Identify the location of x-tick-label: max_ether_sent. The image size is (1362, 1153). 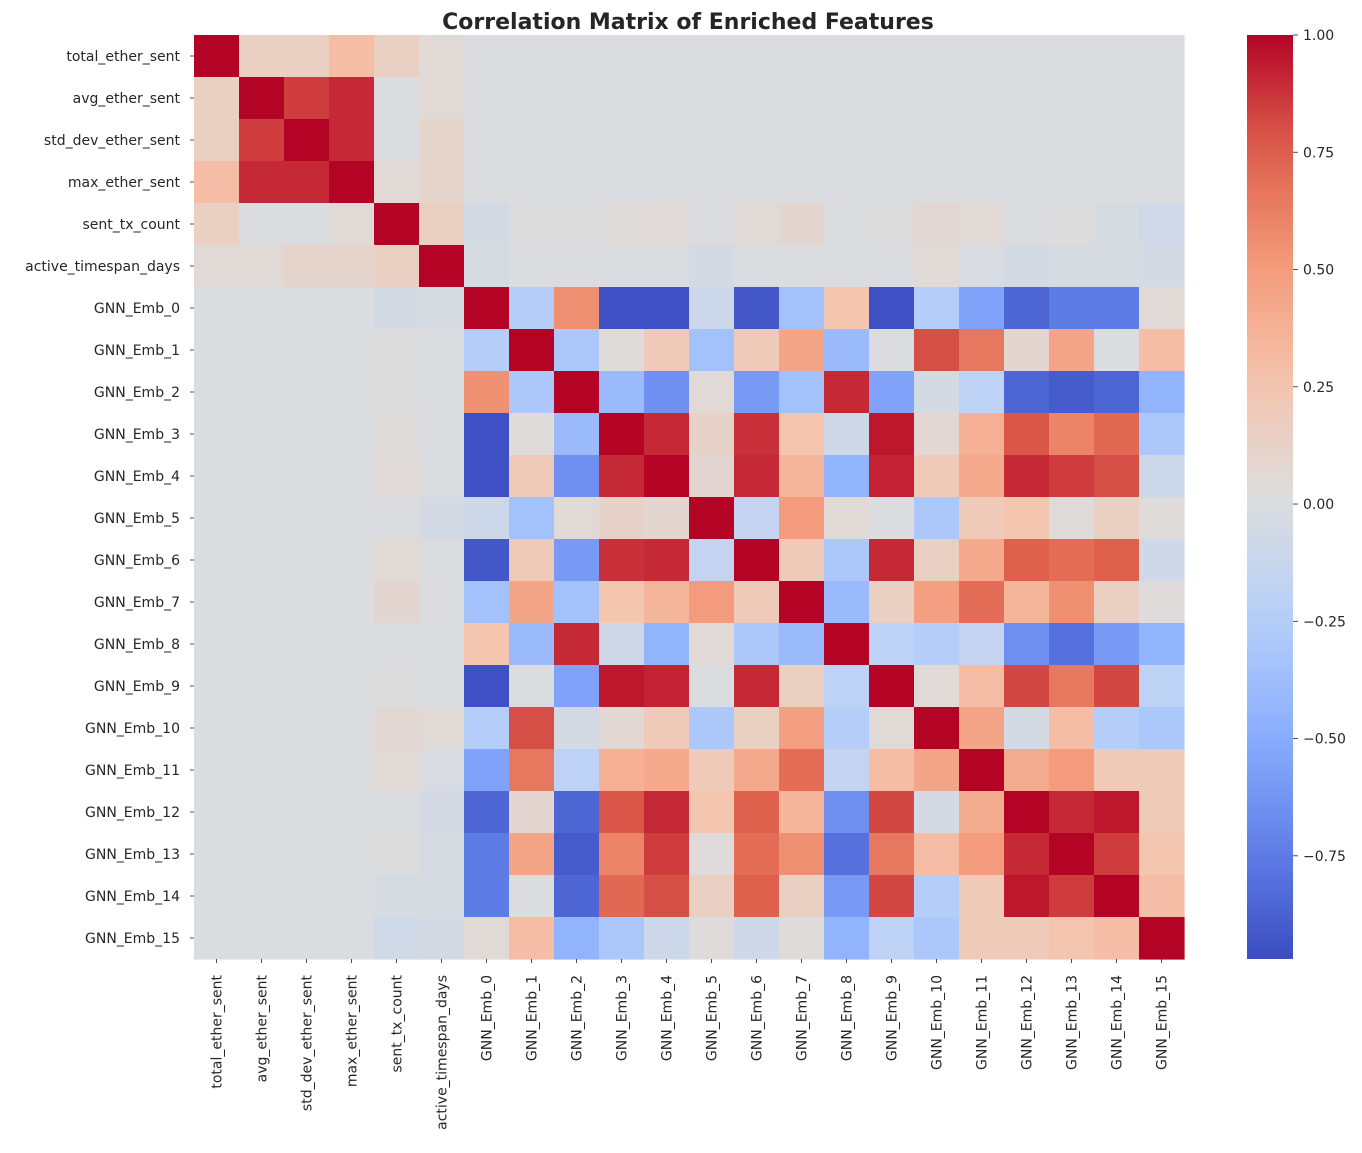
(353, 1030).